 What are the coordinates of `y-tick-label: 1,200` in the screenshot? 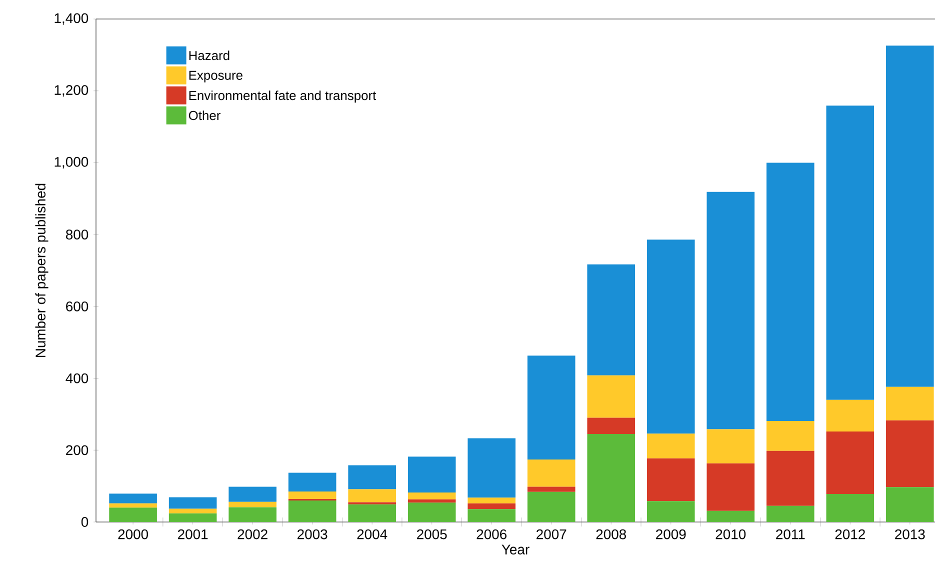 It's located at (71, 91).